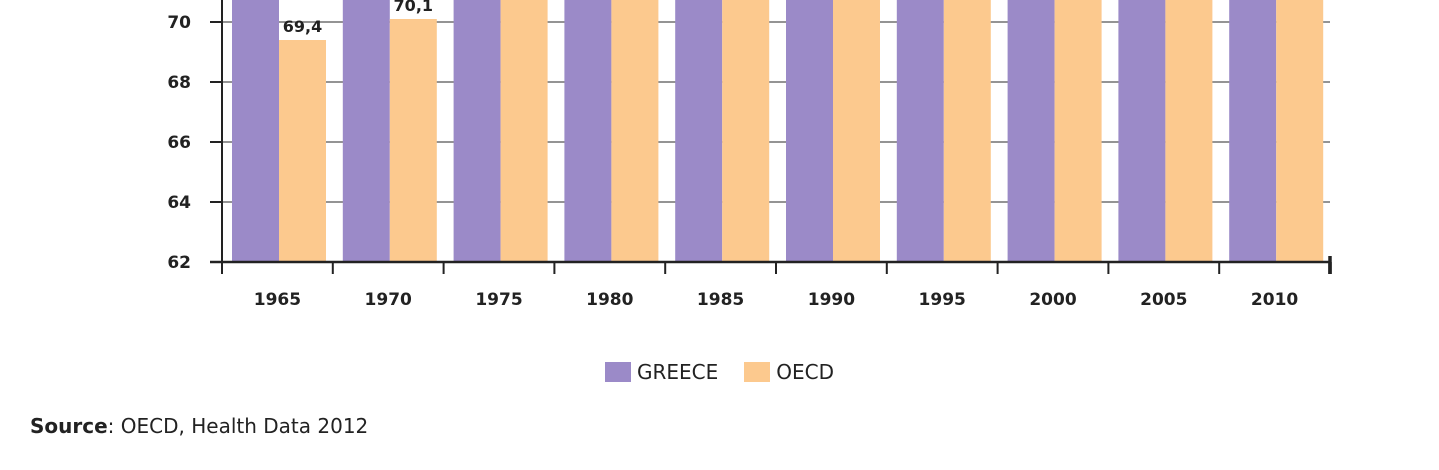 The image size is (1439, 470). I want to click on data-labels: 69,4 70,1, so click(358, 18).